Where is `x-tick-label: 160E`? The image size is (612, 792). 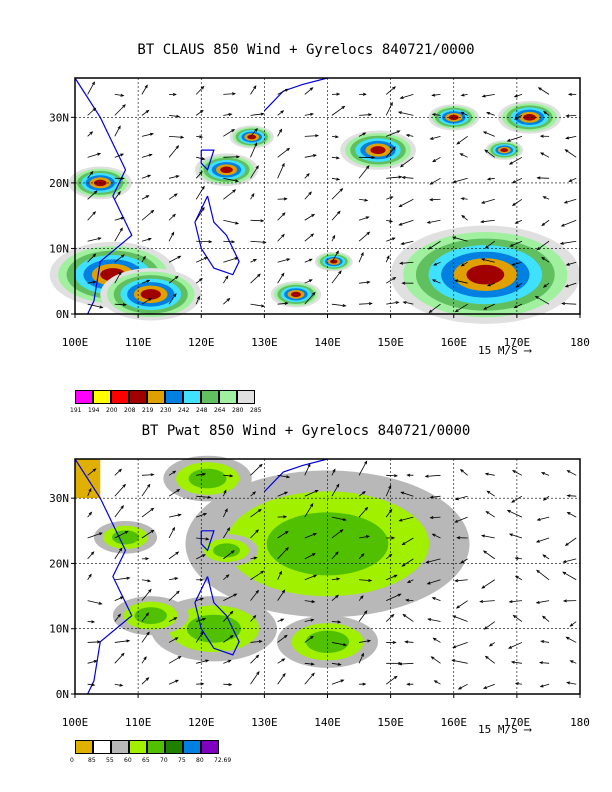
x-tick-label: 160E is located at coordinates (454, 722).